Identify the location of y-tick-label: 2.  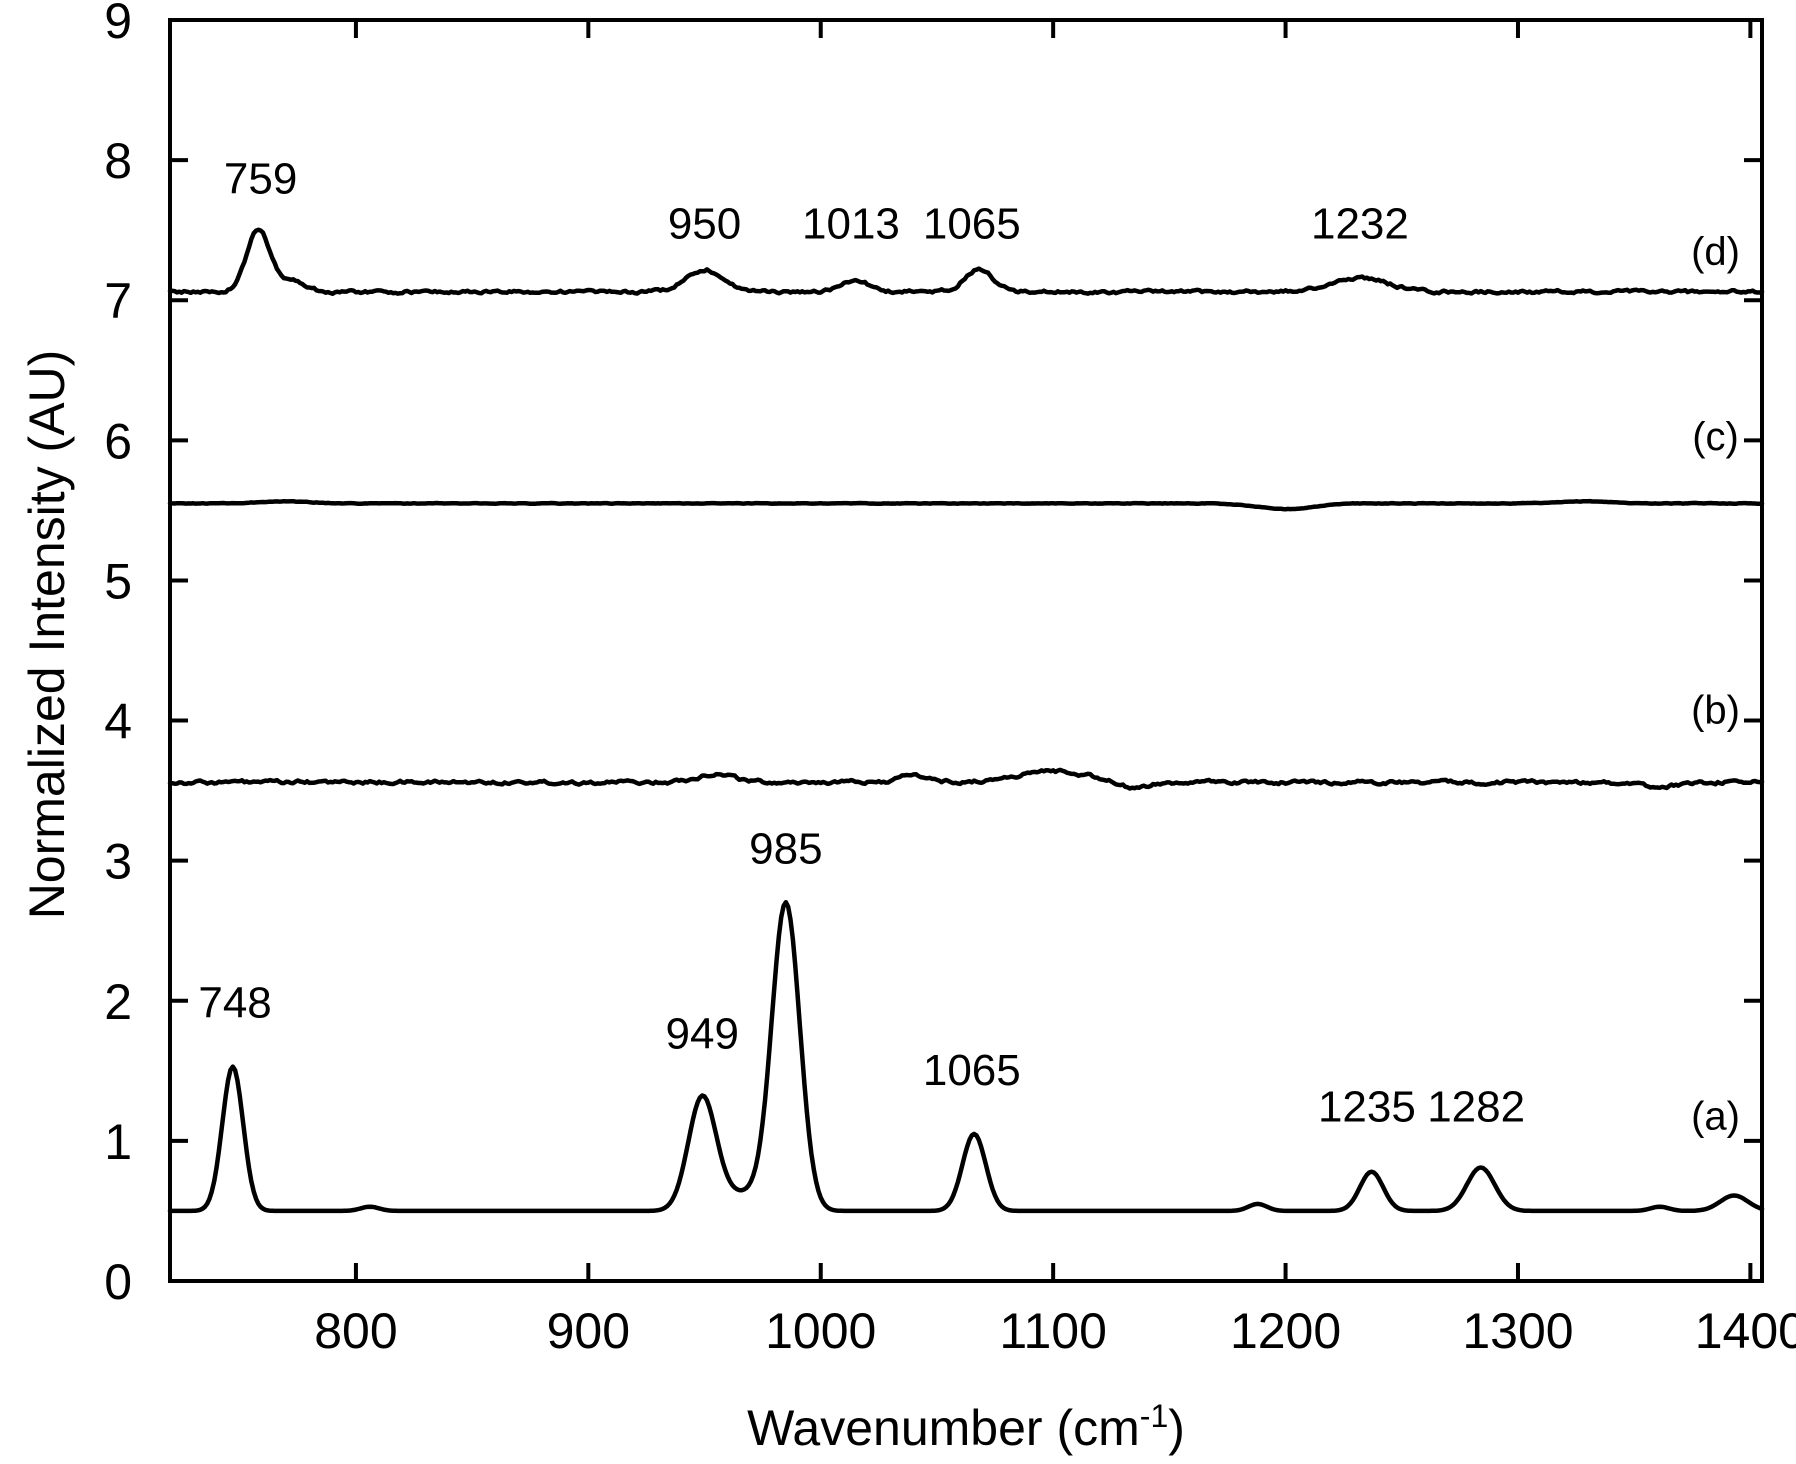
(118, 1002).